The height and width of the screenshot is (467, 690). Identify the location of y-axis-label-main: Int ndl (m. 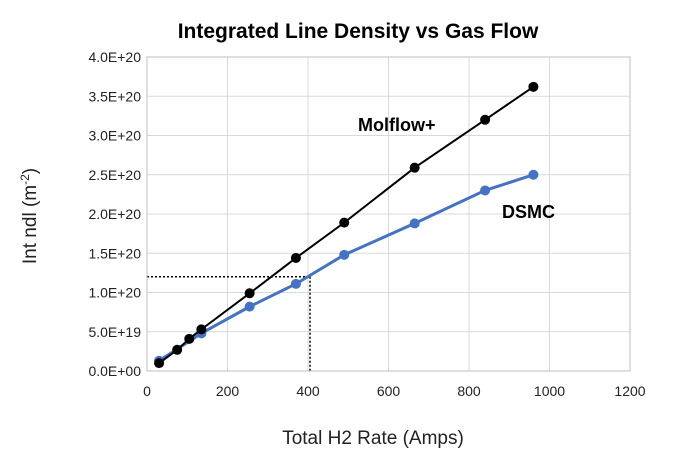
(30, 224).